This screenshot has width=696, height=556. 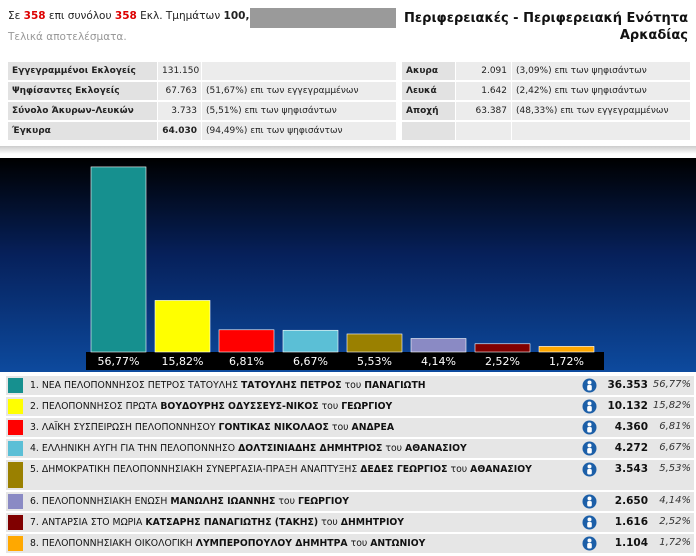 I want to click on party: ΛΑΪΚΗ ΣΥΣΠΕΙΡΩΣΗ ΠΕΛΟΠΟΝΝΗΣΟΥ, so click(x=128, y=427).